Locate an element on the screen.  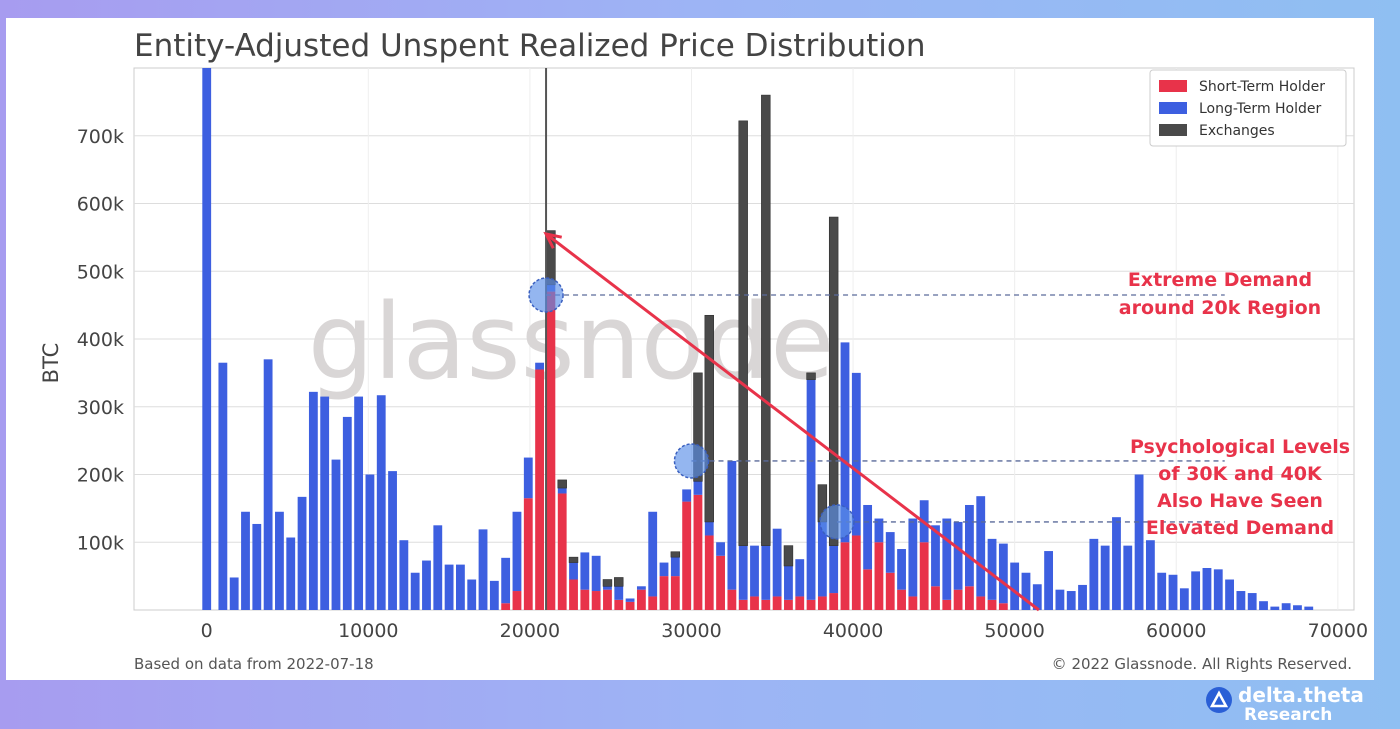
y-tick-label: 400k is located at coordinates (100, 340).